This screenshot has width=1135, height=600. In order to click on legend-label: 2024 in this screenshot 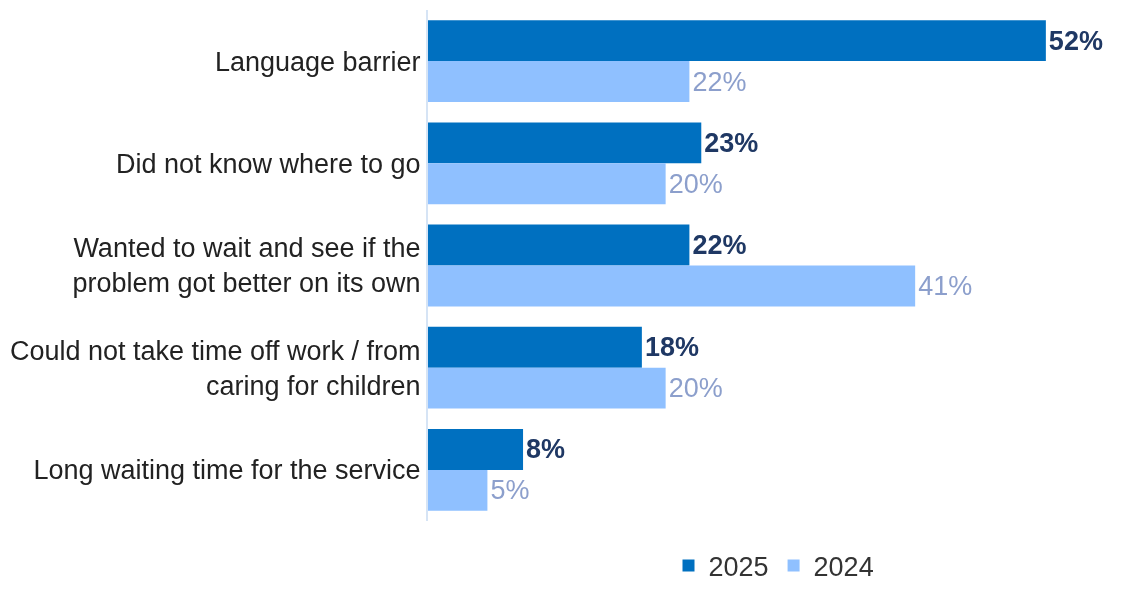, I will do `click(843, 567)`.